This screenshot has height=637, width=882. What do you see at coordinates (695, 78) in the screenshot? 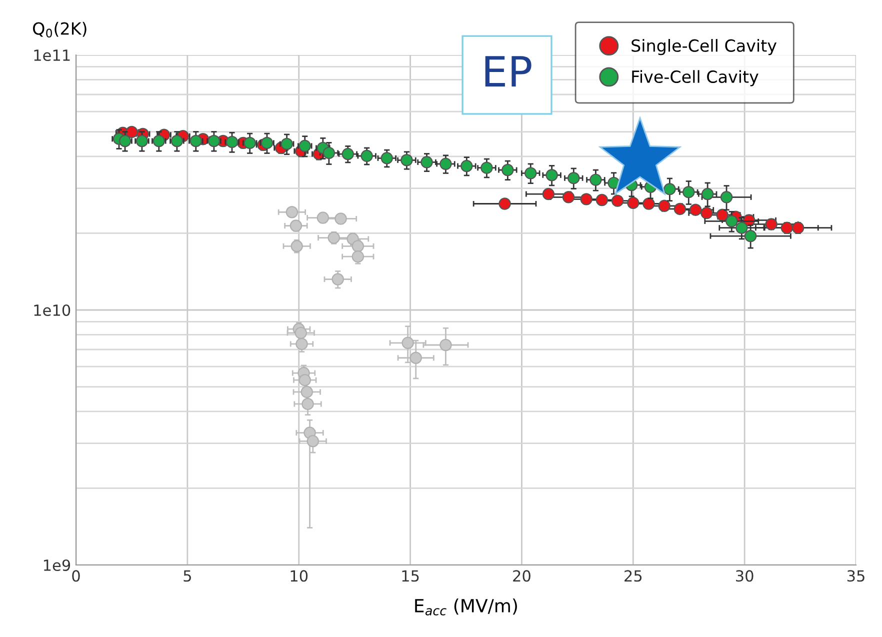
I see `legend-label: Five-Cell Cavity` at bounding box center [695, 78].